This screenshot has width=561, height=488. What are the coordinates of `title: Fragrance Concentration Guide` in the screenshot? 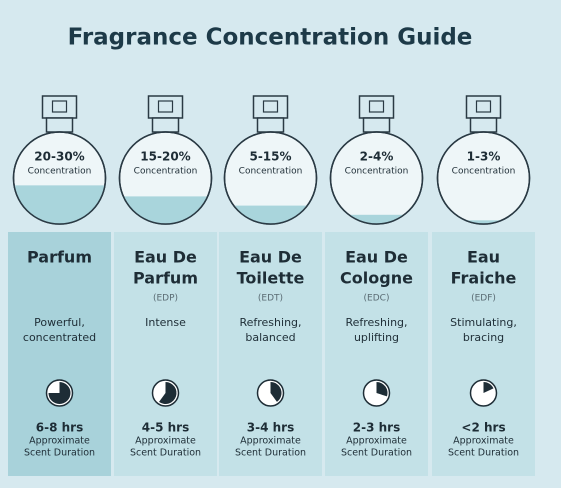 It's located at (270, 38).